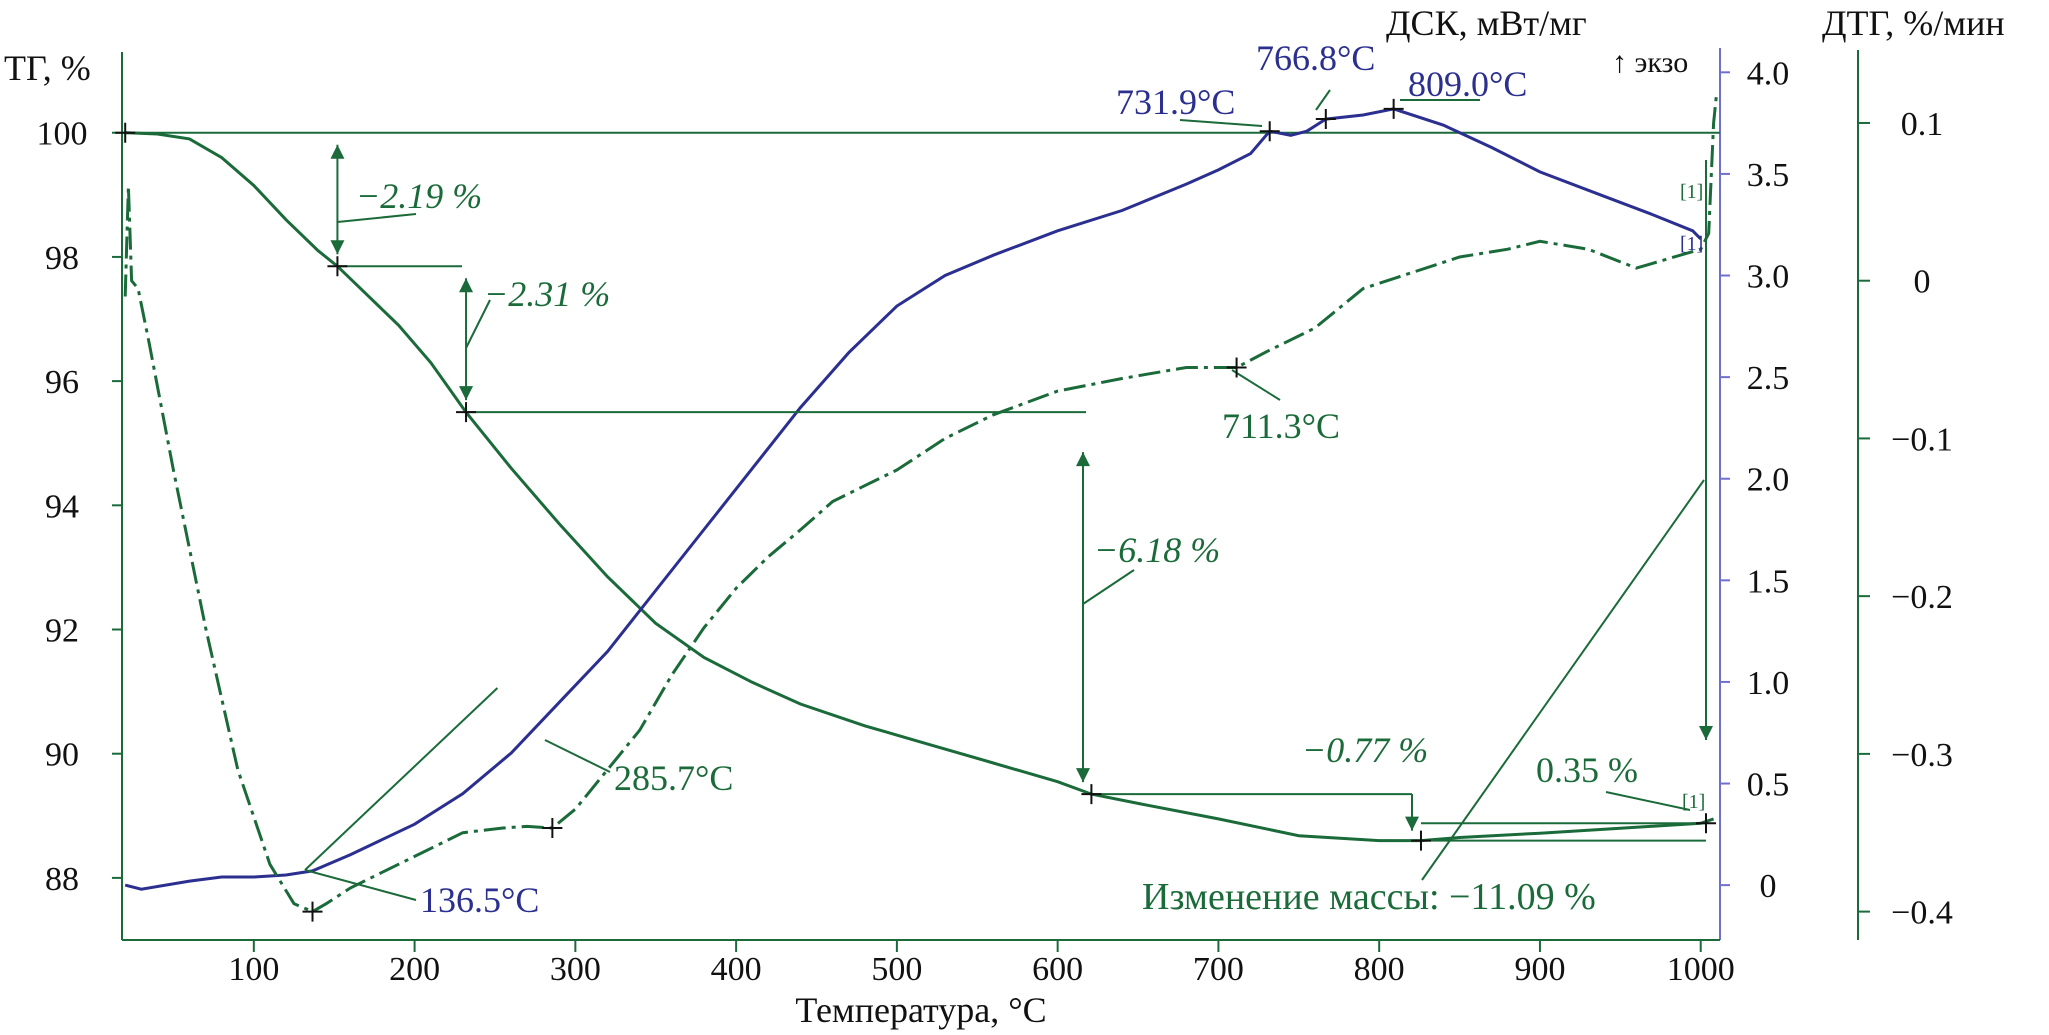 The width and height of the screenshot is (2049, 1035). Describe the element at coordinates (981, 964) in the screenshot. I see `x-ticks: 100 200 300 400 500 600 700 800 900 1000` at that location.